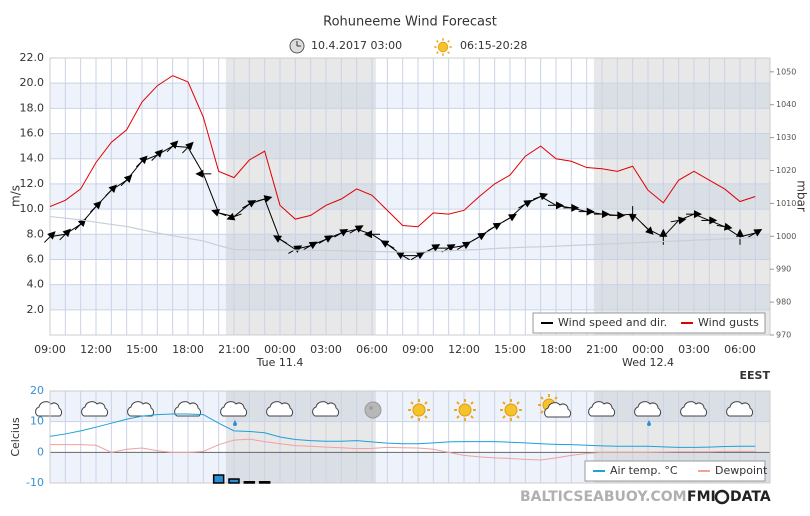 This screenshot has width=810, height=516. I want to click on y-tick-label: 20.0, so click(32, 82).